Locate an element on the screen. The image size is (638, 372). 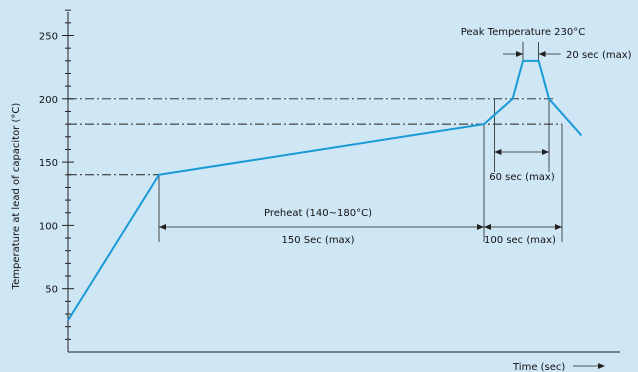
peak-arrow-left is located at coordinates (519, 54).